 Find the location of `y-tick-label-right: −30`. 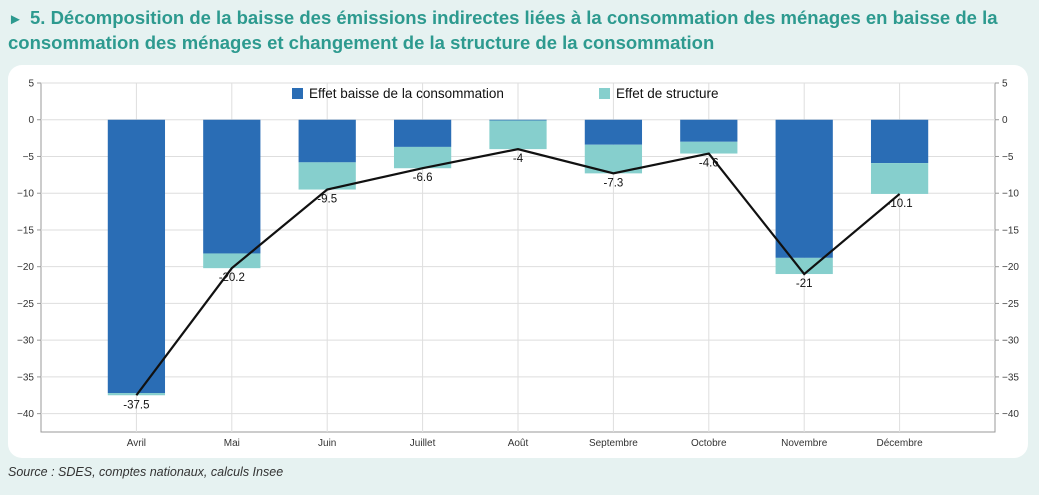

y-tick-label-right: −30 is located at coordinates (1010, 341).